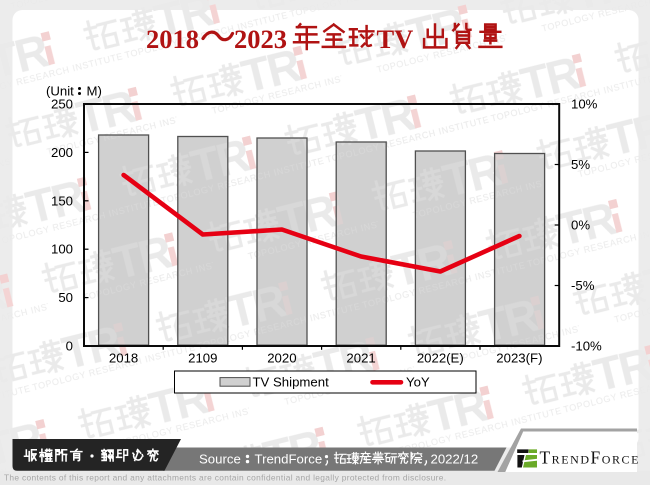 The image size is (650, 485). What do you see at coordinates (580, 225) in the screenshot?
I see `svg-text: 0%` at bounding box center [580, 225].